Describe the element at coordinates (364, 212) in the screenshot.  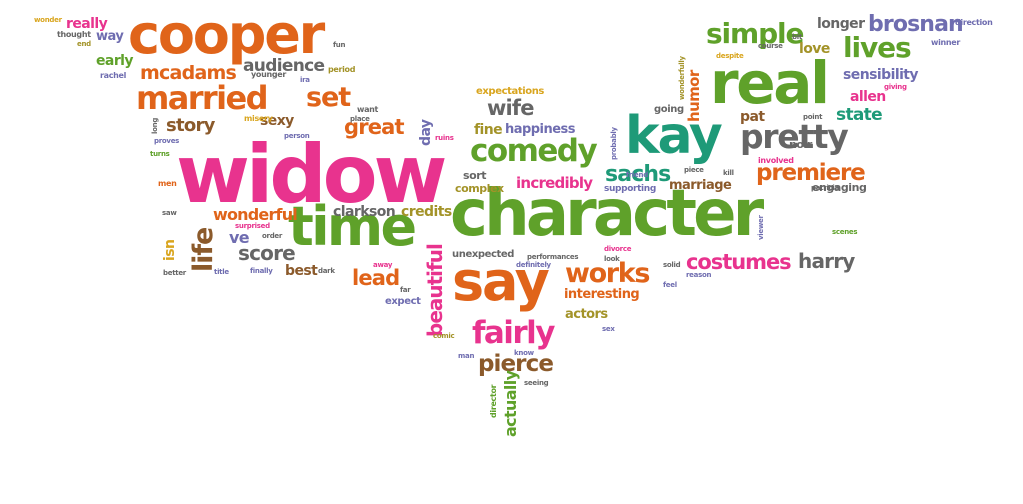
I see `cloud-word: clarkson` at that location.